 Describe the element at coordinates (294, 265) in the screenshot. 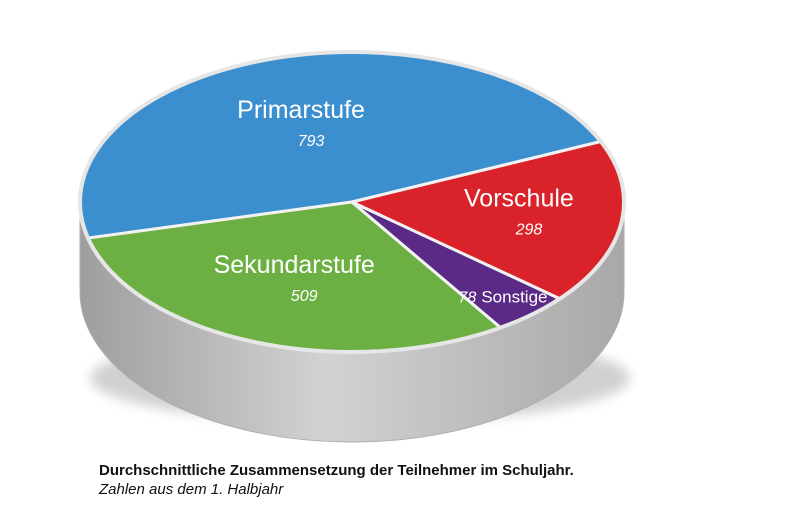

I see `slice-label-sekundarstufe: Sekundarstufe` at that location.